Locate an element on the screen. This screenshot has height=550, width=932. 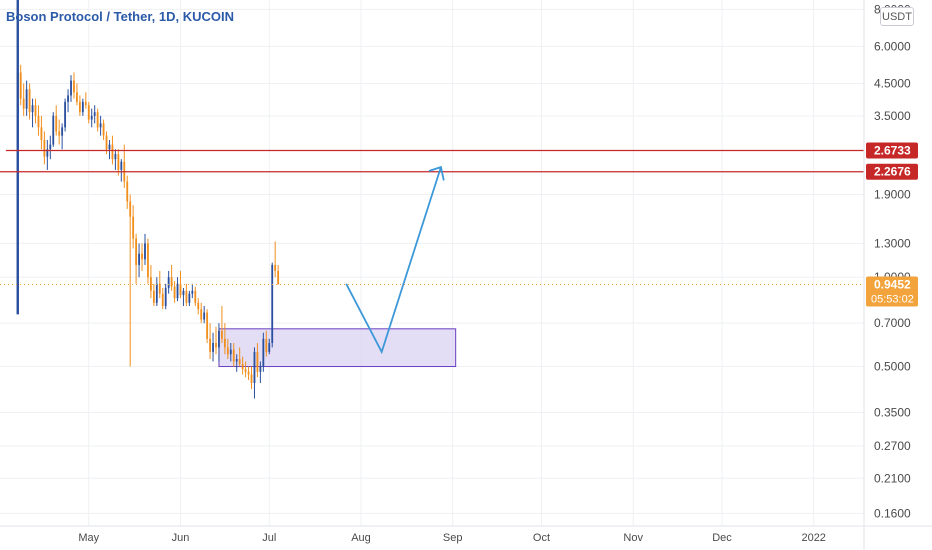
level-price-label-text: 2.2676 is located at coordinates (892, 172).